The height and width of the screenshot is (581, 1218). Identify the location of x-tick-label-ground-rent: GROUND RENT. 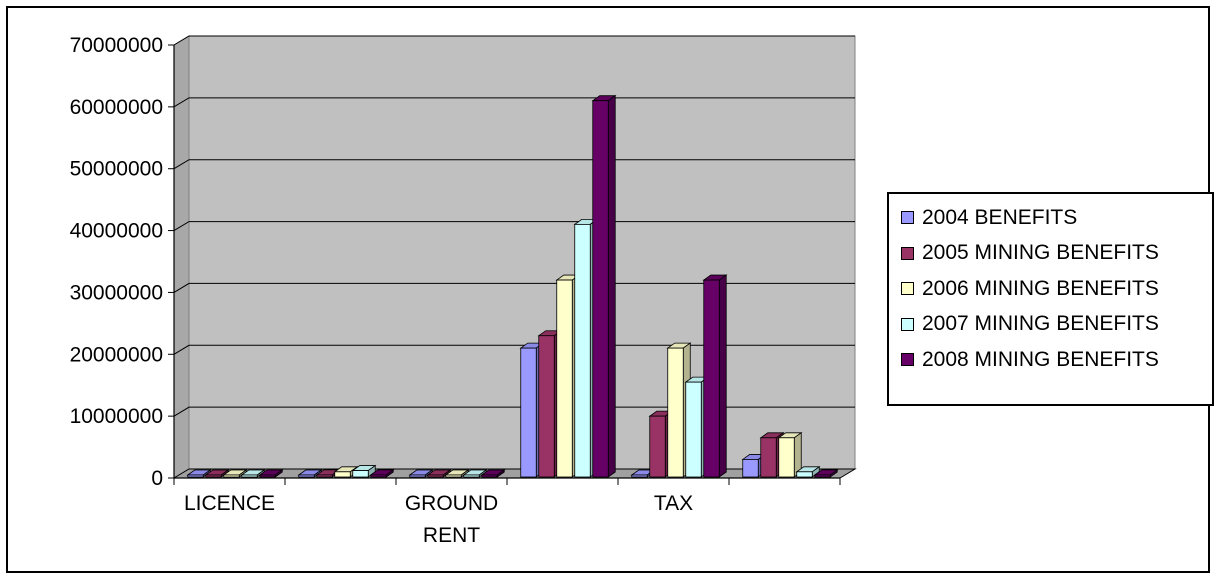
(451, 519).